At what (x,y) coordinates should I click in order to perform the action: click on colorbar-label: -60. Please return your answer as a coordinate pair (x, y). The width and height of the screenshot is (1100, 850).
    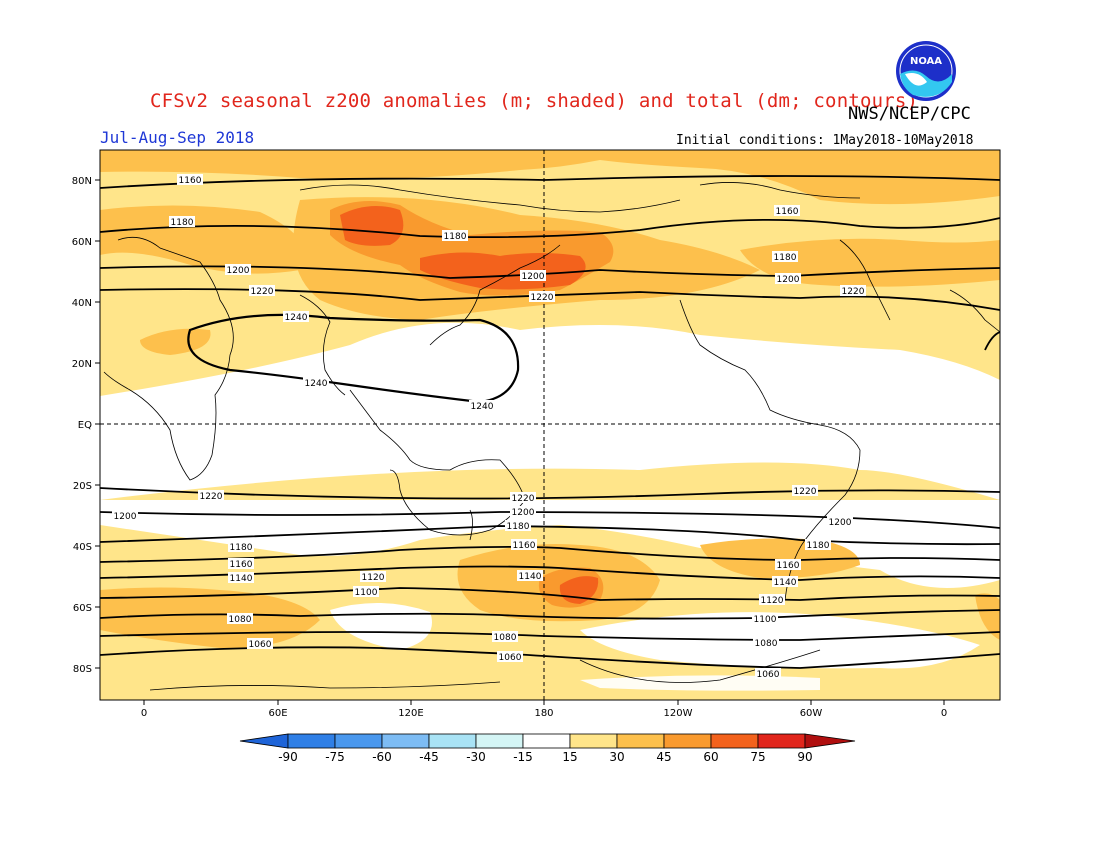
    Looking at the image, I should click on (382, 757).